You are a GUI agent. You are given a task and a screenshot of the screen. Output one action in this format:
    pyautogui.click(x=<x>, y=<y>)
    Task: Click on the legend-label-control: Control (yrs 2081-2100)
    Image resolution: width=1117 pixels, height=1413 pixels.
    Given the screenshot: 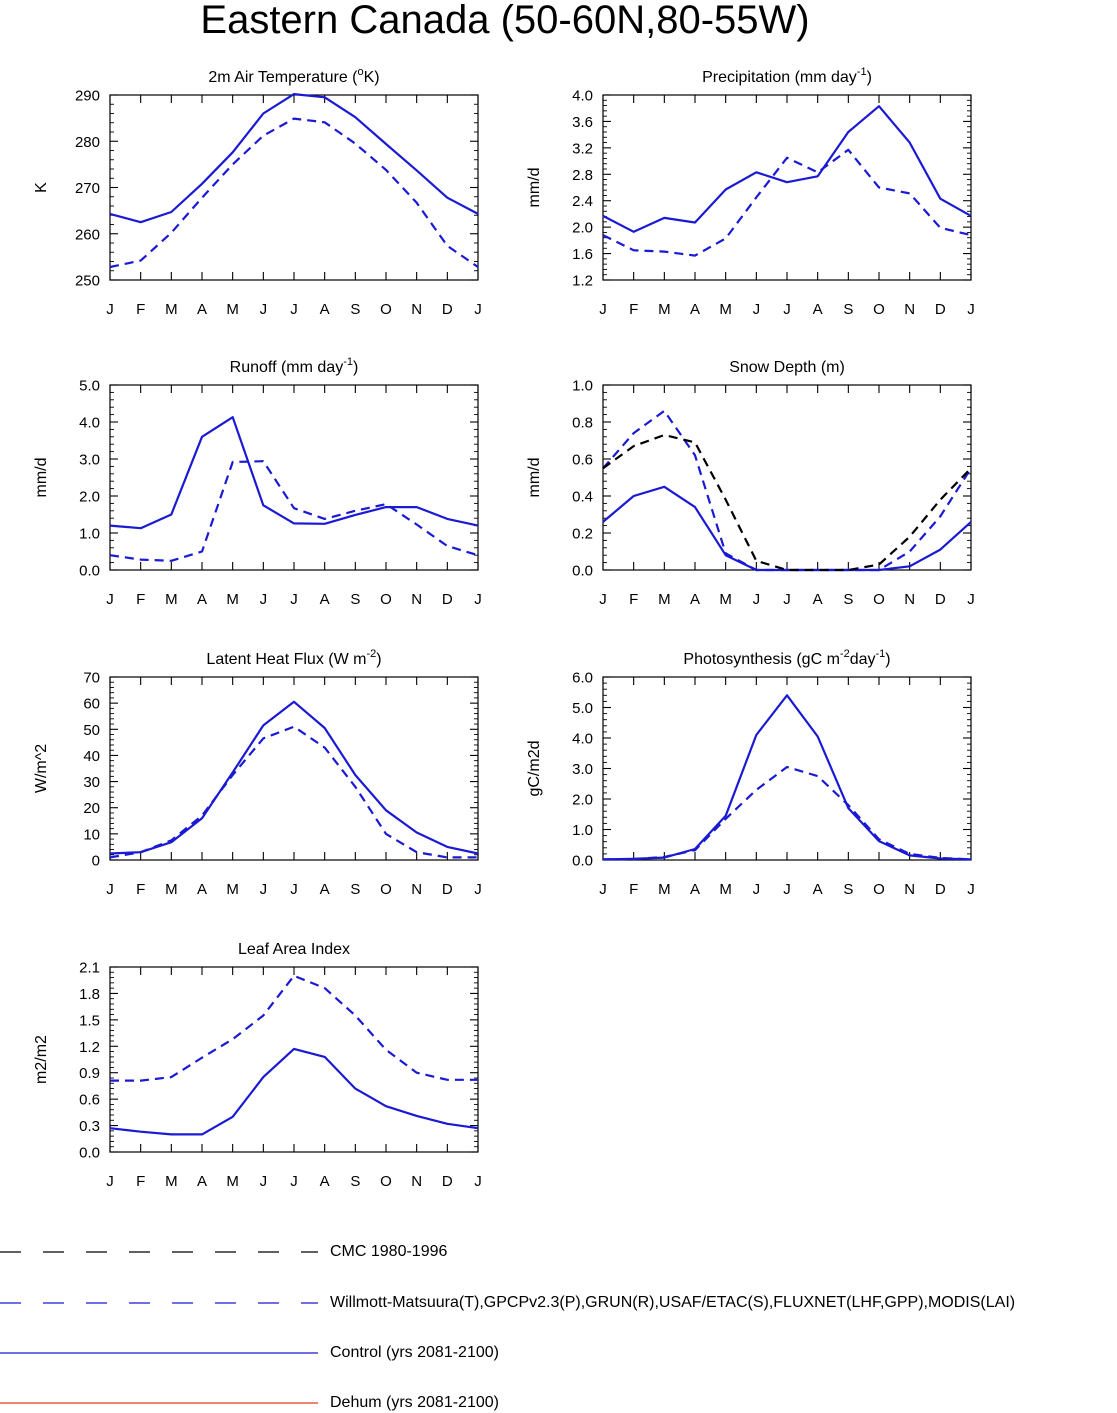 What is the action you would take?
    pyautogui.click(x=414, y=1352)
    